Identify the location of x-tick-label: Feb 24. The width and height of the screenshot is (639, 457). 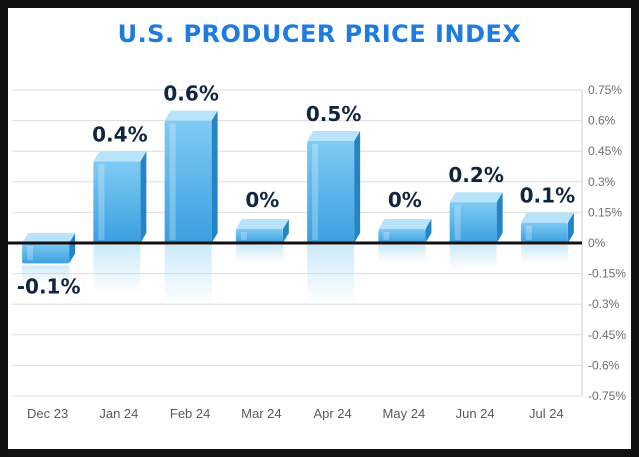
(190, 413).